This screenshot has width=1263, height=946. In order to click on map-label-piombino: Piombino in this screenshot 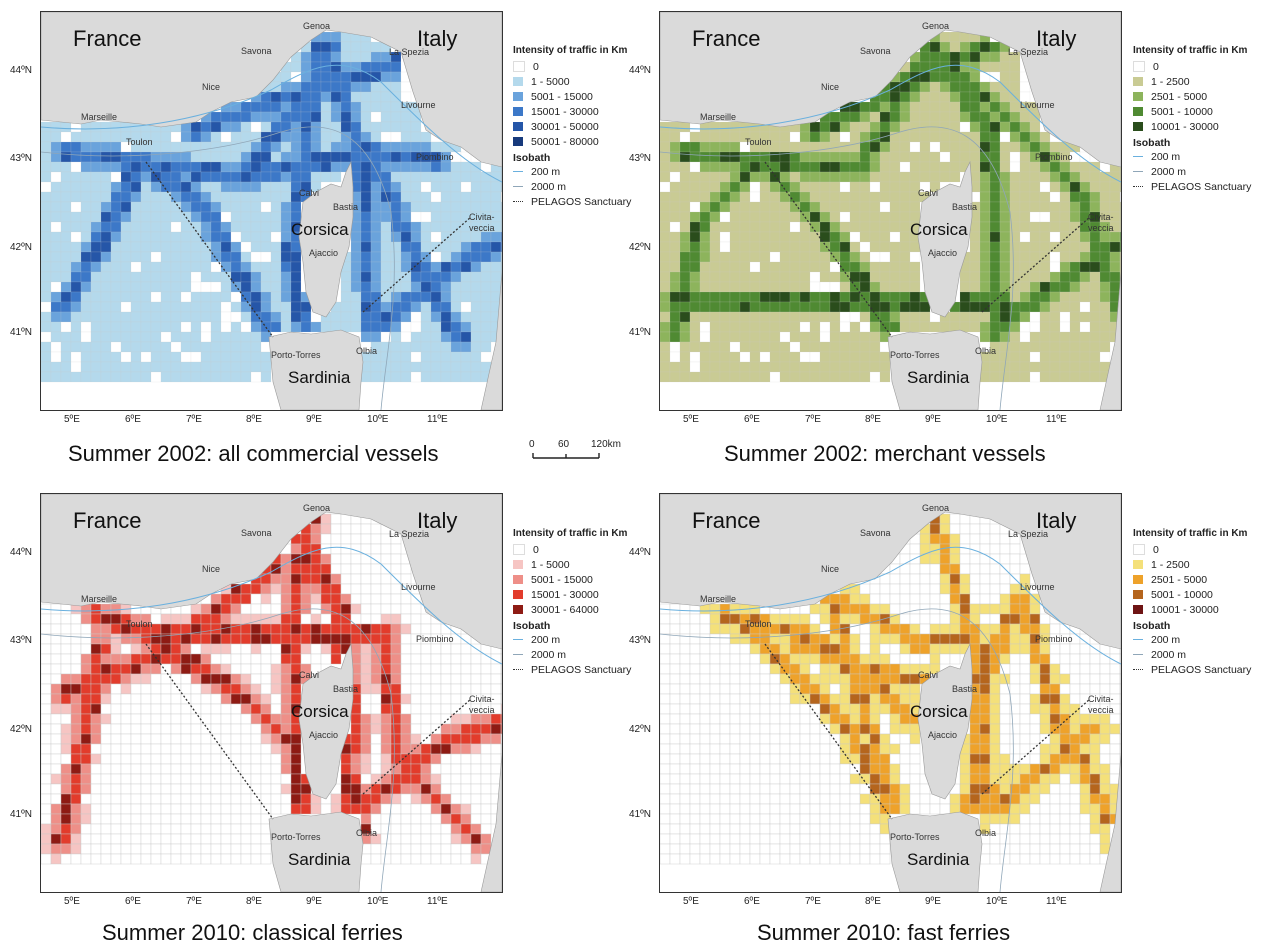, I will do `click(435, 639)`.